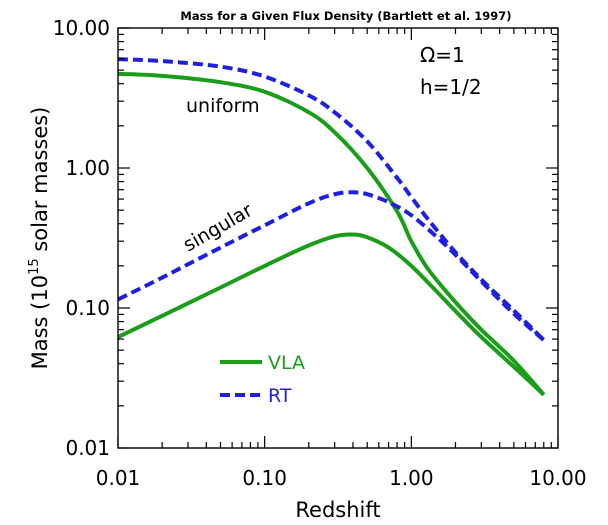 The width and height of the screenshot is (608, 525). I want to click on y-axis-label-suffix: solar masses), so click(40, 183).